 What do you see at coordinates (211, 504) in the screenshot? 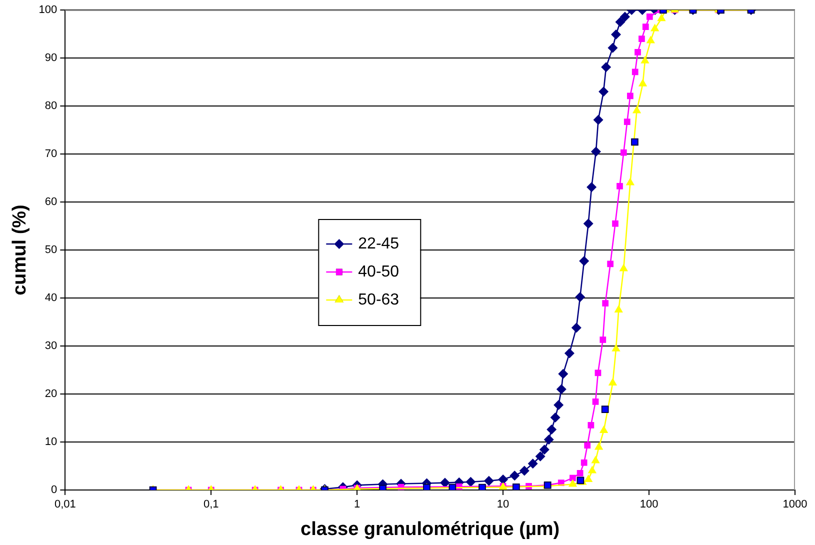
I see `x-tick-label: 0,1` at bounding box center [211, 504].